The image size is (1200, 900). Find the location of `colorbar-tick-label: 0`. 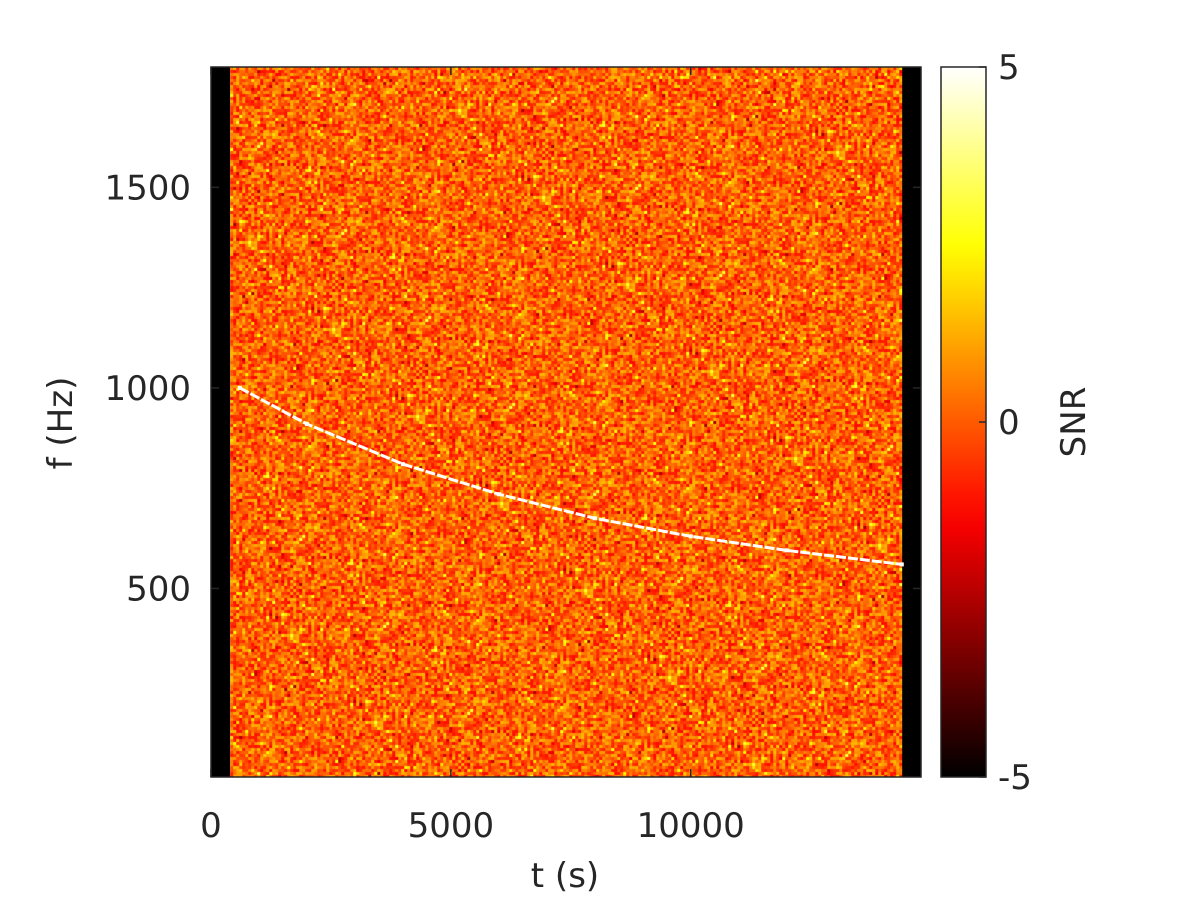

colorbar-tick-label: 0 is located at coordinates (1009, 423).